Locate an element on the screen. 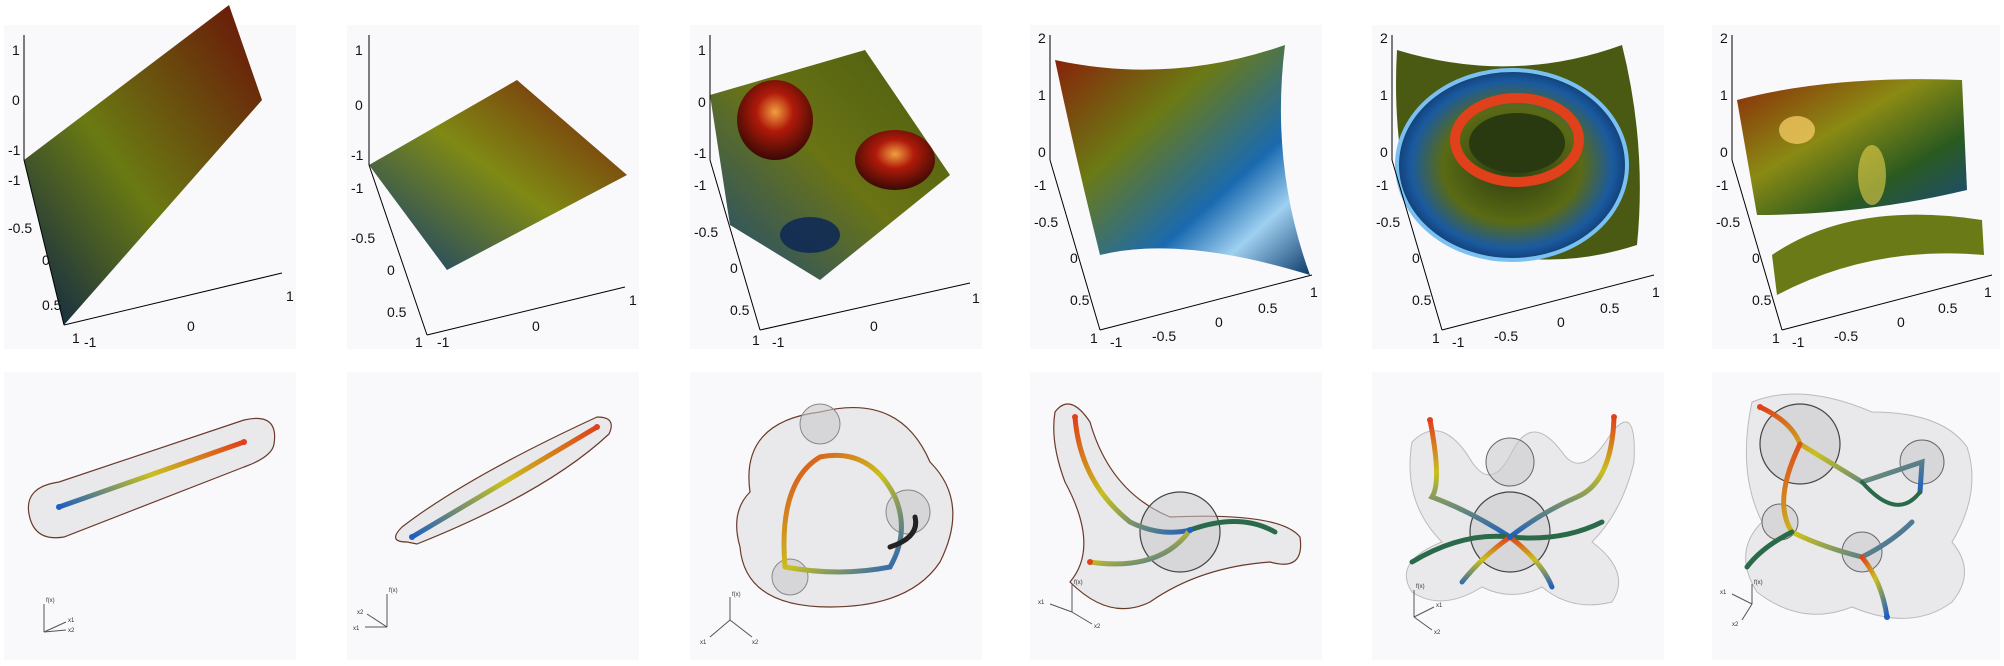 The height and width of the screenshot is (666, 2004). y-tick: 0.5 is located at coordinates (397, 312).